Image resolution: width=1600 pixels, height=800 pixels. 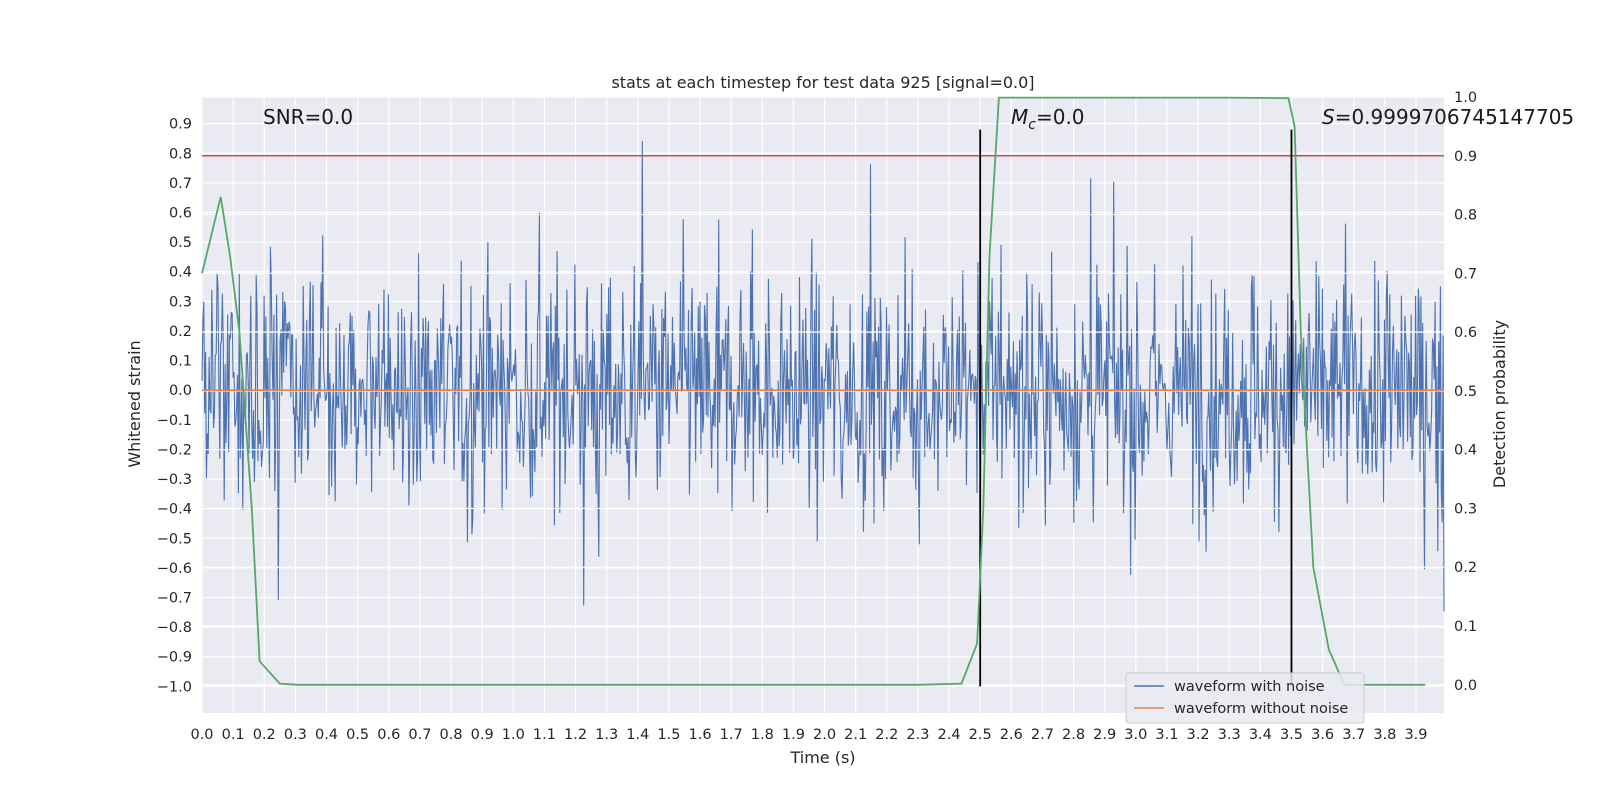 What do you see at coordinates (134, 403) in the screenshot?
I see `y-axis-label: Whitened strain` at bounding box center [134, 403].